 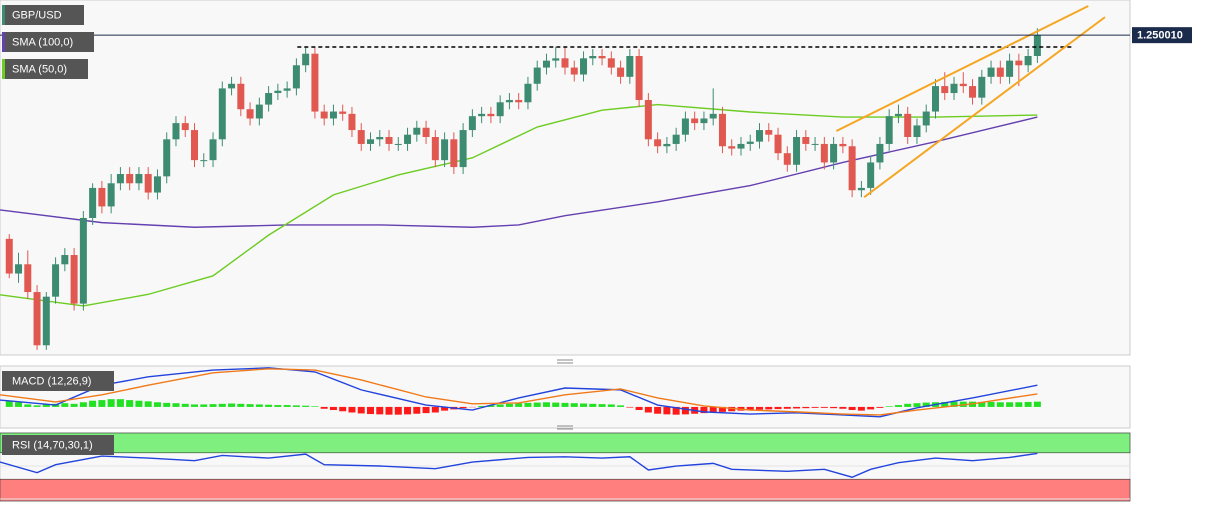 I want to click on indicator-line, so click(x=519, y=392).